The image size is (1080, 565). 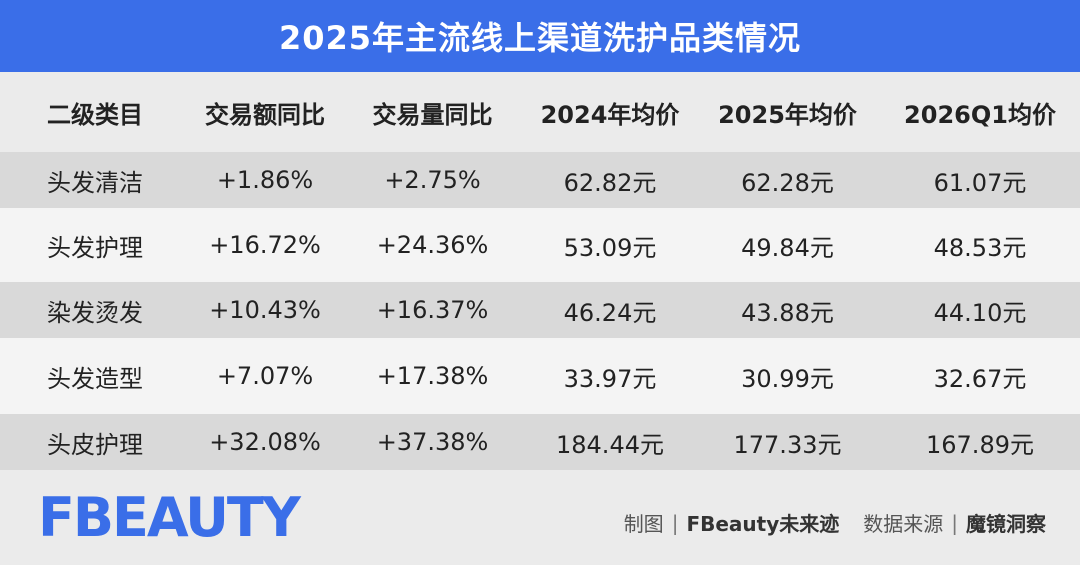 I want to click on made-by-label: 制图, so click(x=643, y=524).